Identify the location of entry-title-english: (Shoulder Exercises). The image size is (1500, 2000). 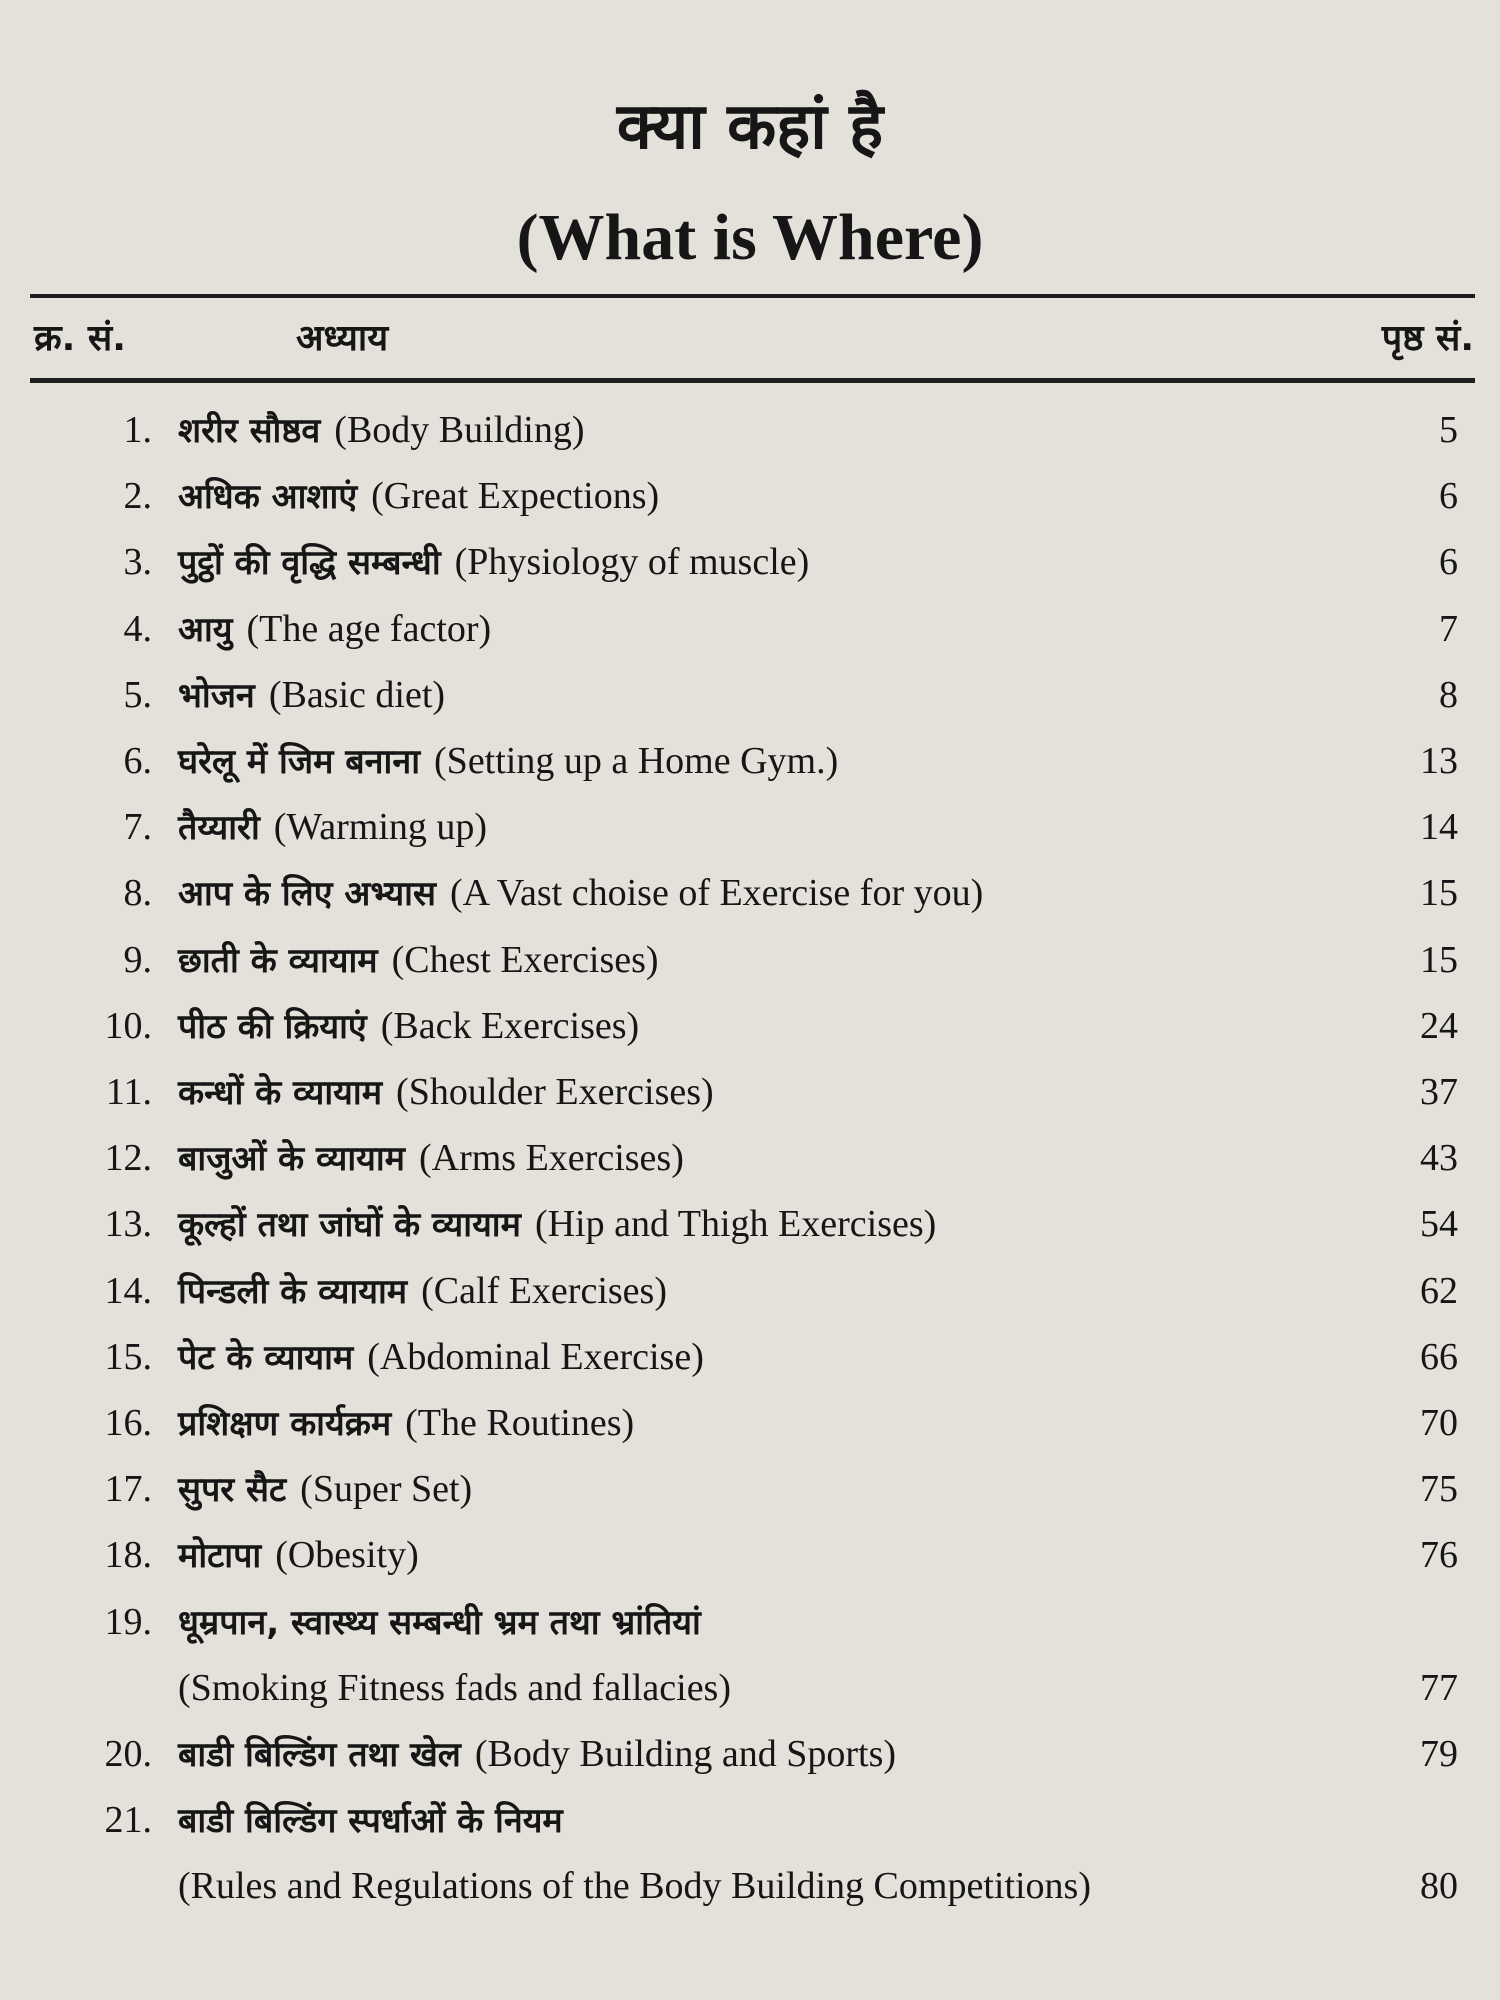
(555, 1092).